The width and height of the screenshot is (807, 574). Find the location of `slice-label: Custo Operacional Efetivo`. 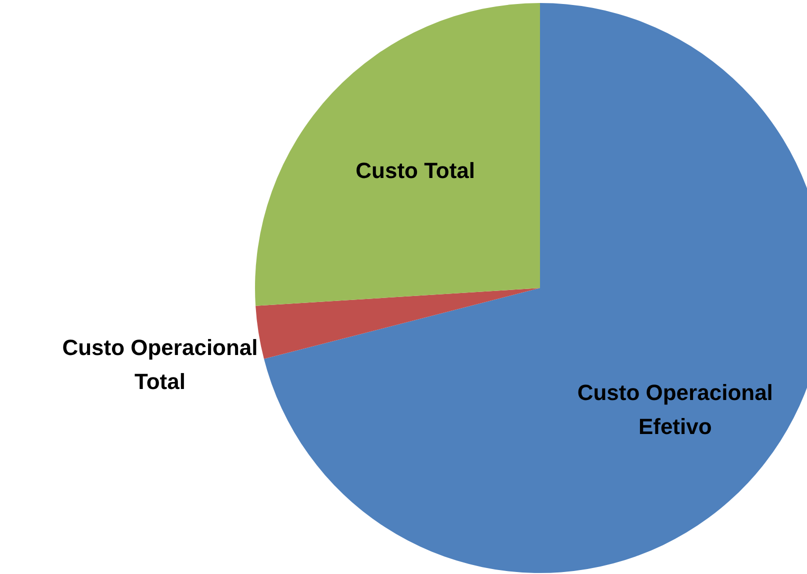

slice-label: Custo Operacional Efetivo is located at coordinates (675, 409).